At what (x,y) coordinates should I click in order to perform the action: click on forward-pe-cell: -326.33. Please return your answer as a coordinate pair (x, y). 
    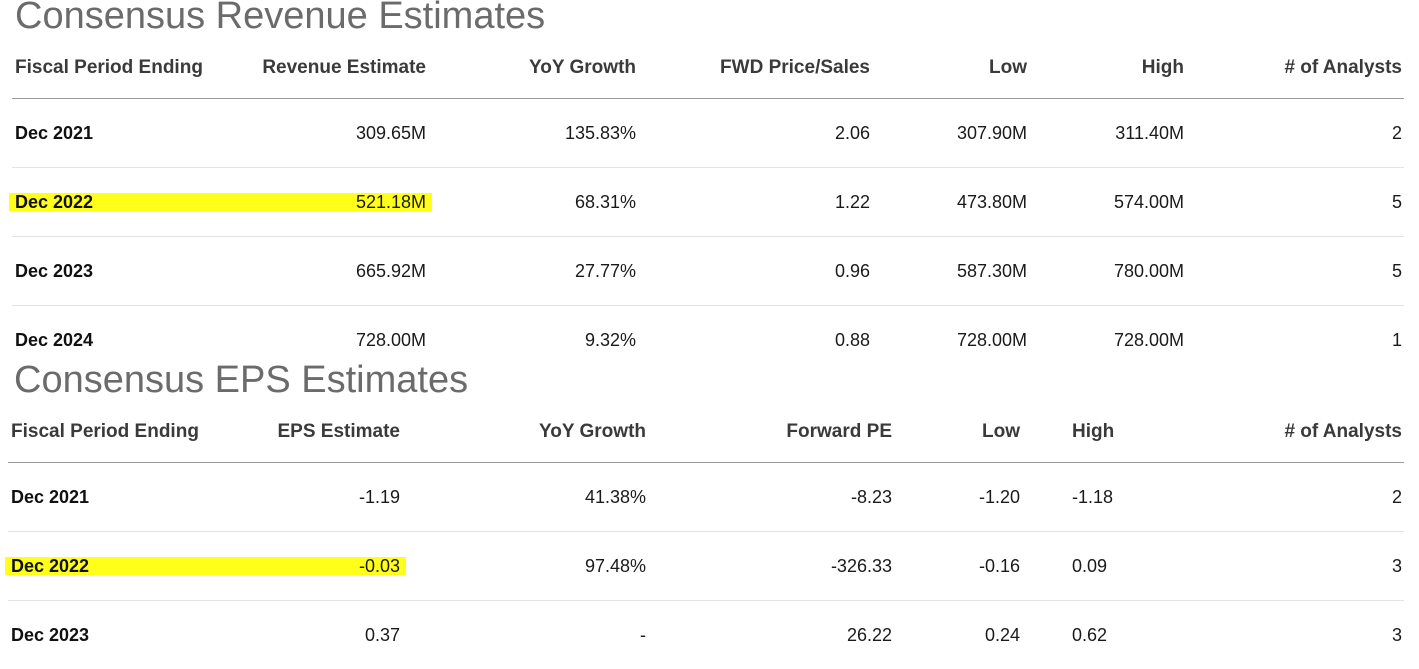
    Looking at the image, I should click on (771, 566).